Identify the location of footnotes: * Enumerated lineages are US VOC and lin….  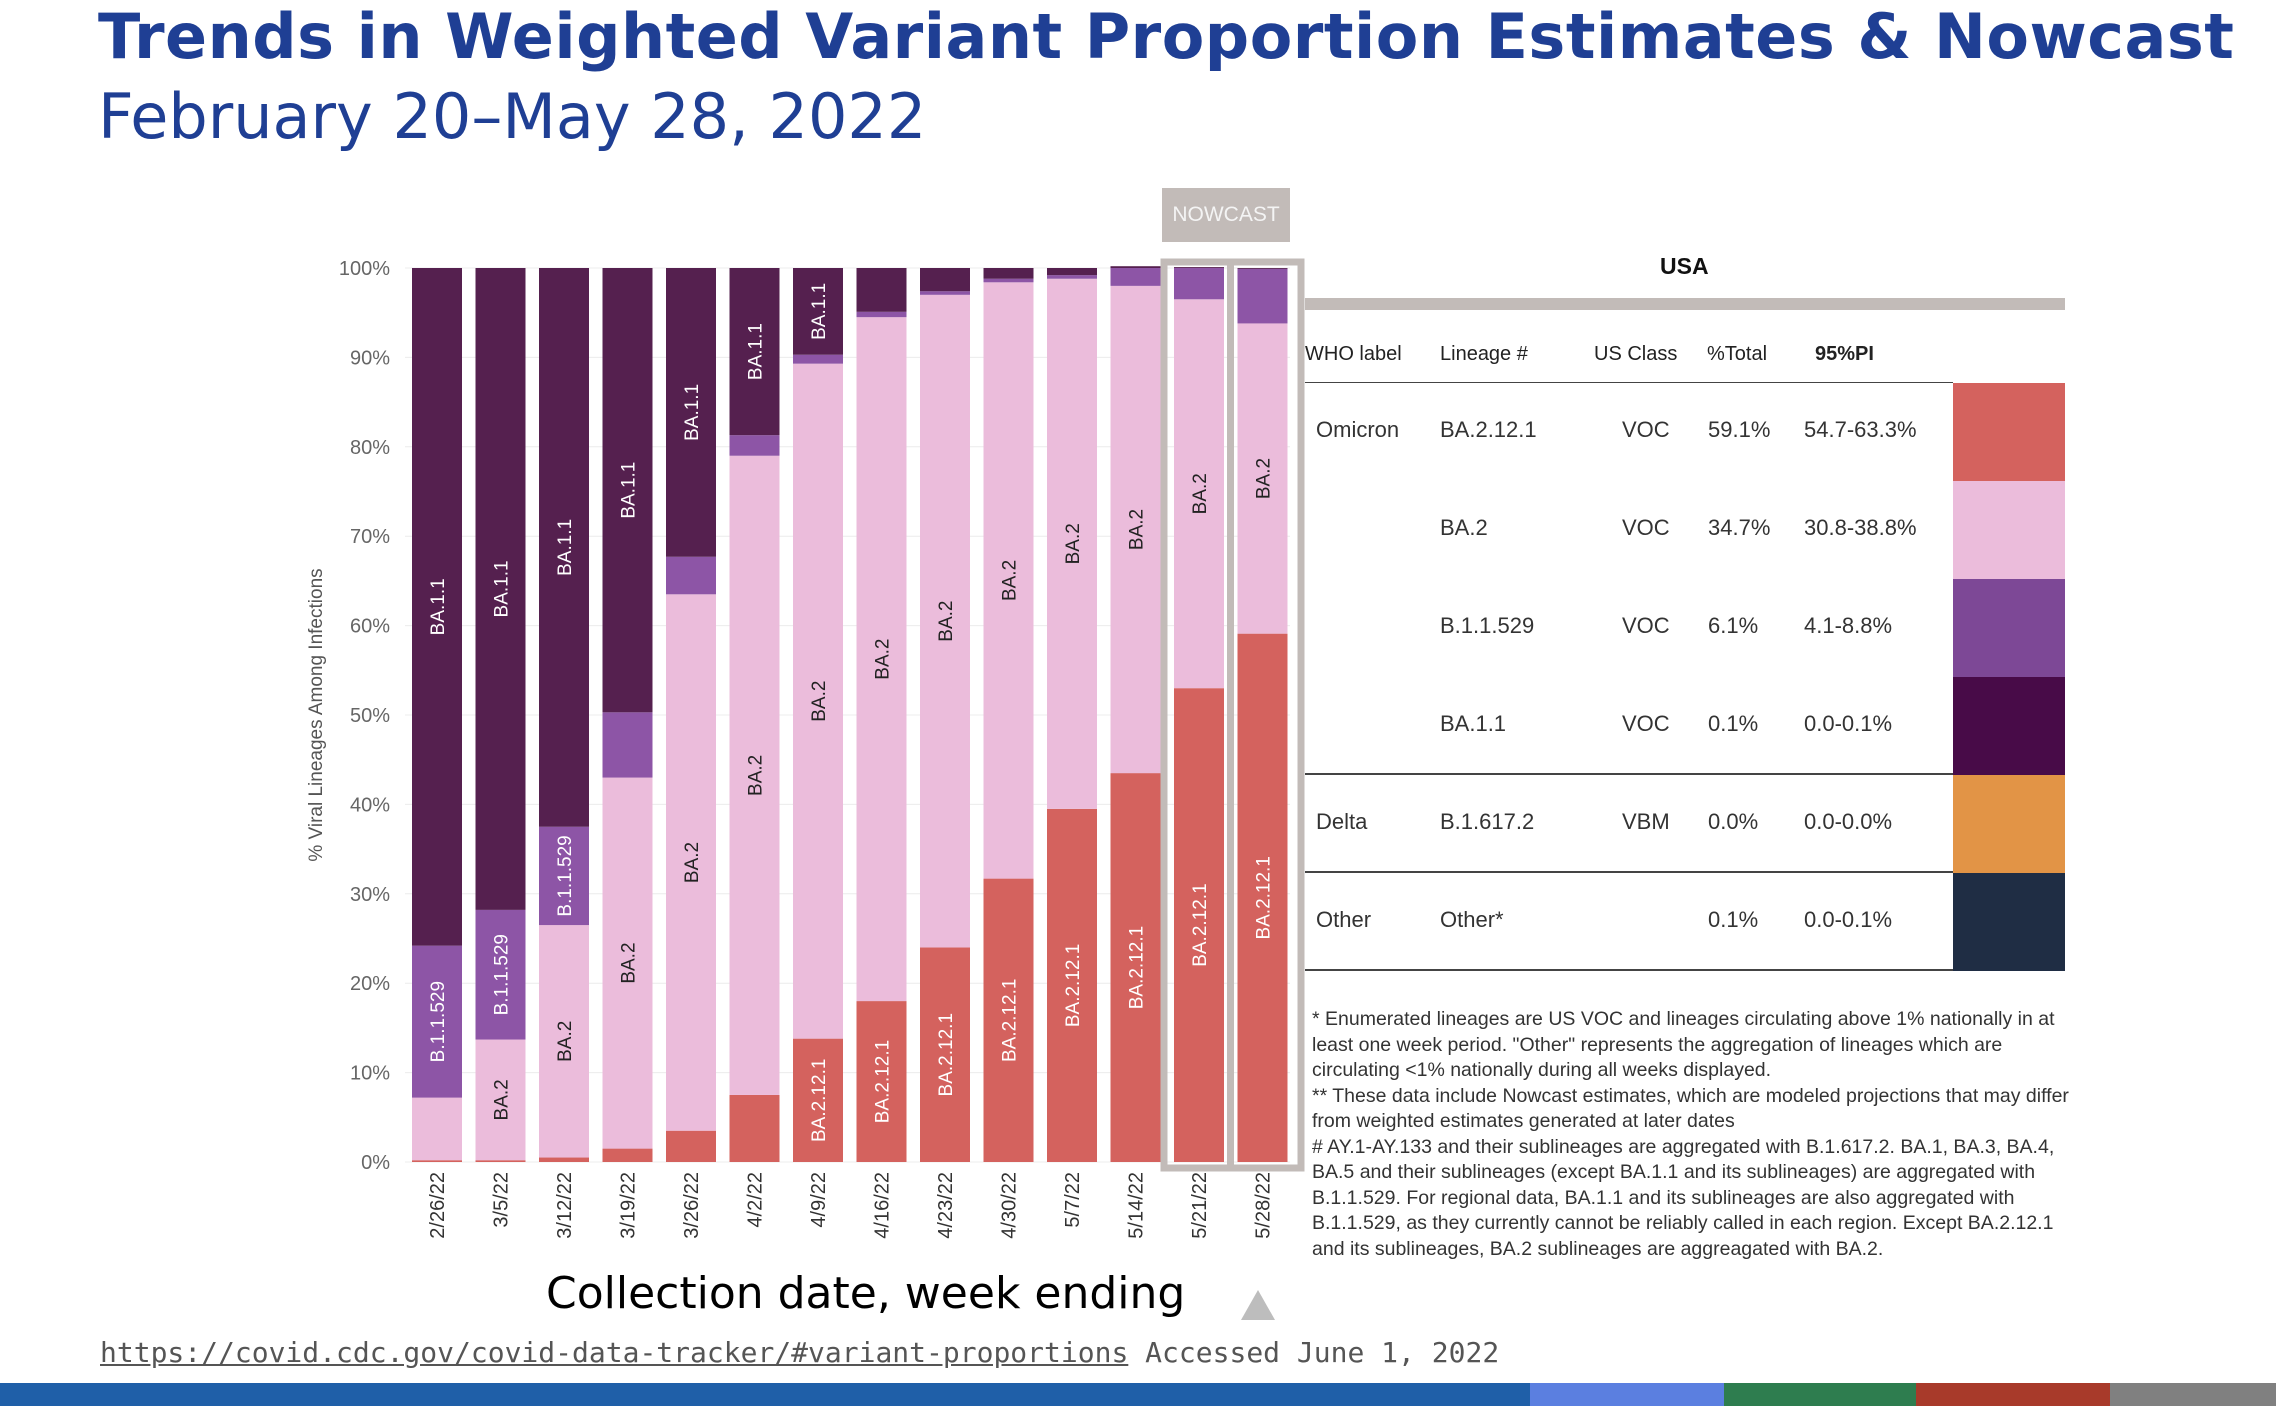
(1692, 1134).